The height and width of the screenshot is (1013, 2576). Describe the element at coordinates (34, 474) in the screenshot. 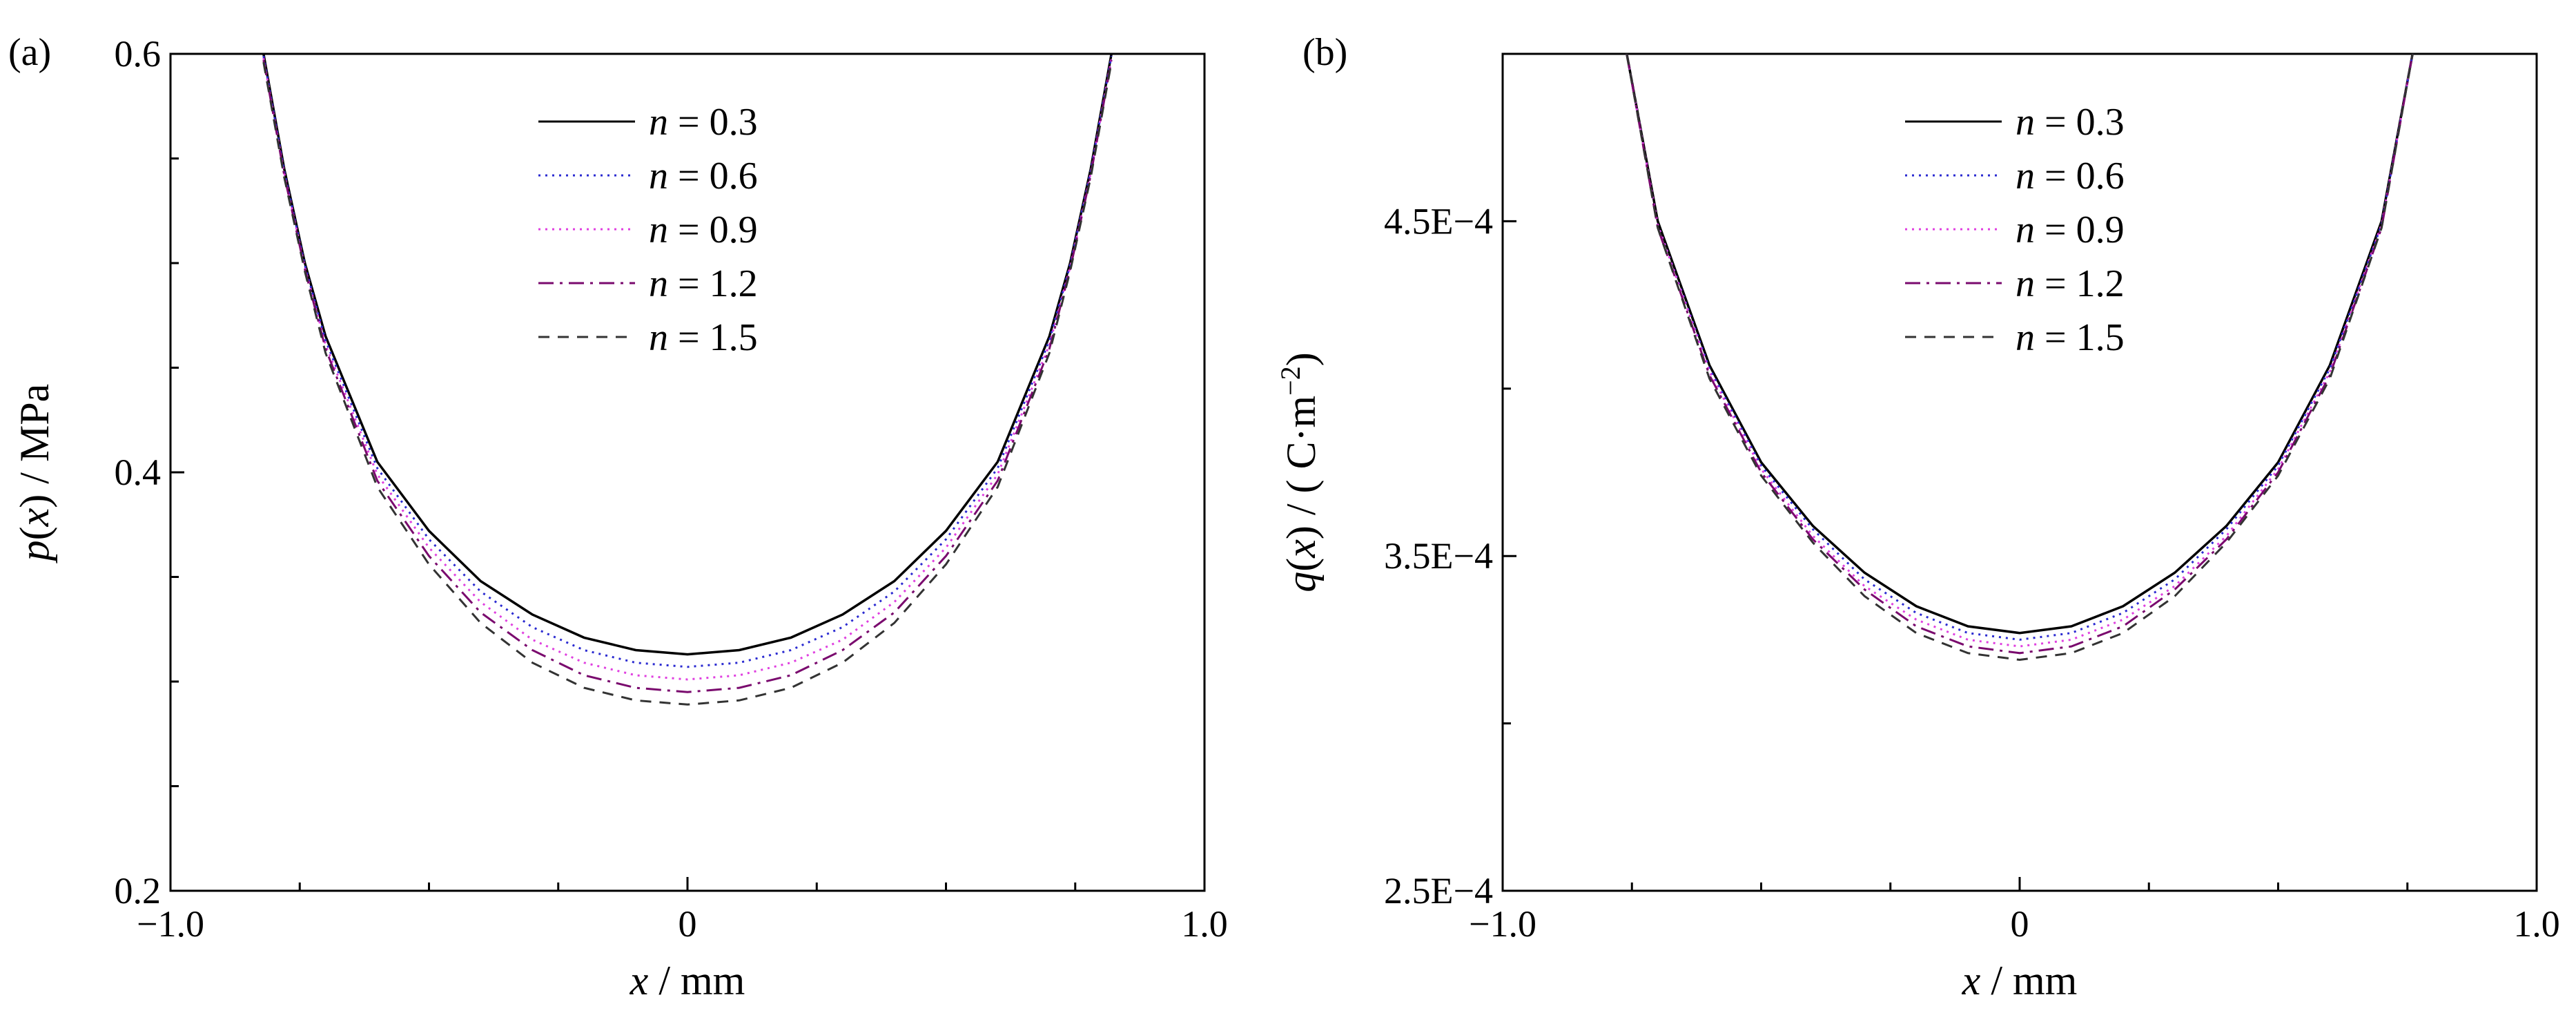

I see `y-axis-label: p(x) / MPa` at that location.